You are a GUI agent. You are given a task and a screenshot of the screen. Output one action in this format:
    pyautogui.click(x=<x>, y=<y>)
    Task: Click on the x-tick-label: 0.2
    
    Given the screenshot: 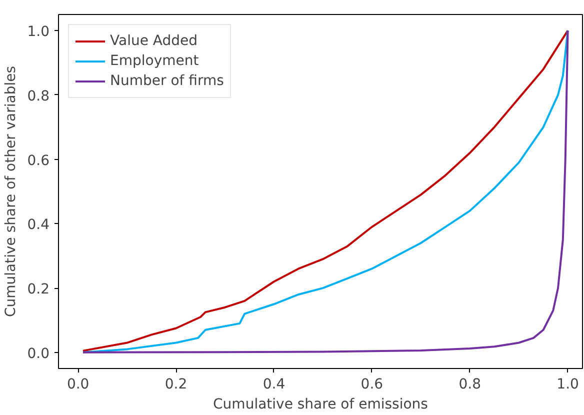 What is the action you would take?
    pyautogui.click(x=176, y=384)
    